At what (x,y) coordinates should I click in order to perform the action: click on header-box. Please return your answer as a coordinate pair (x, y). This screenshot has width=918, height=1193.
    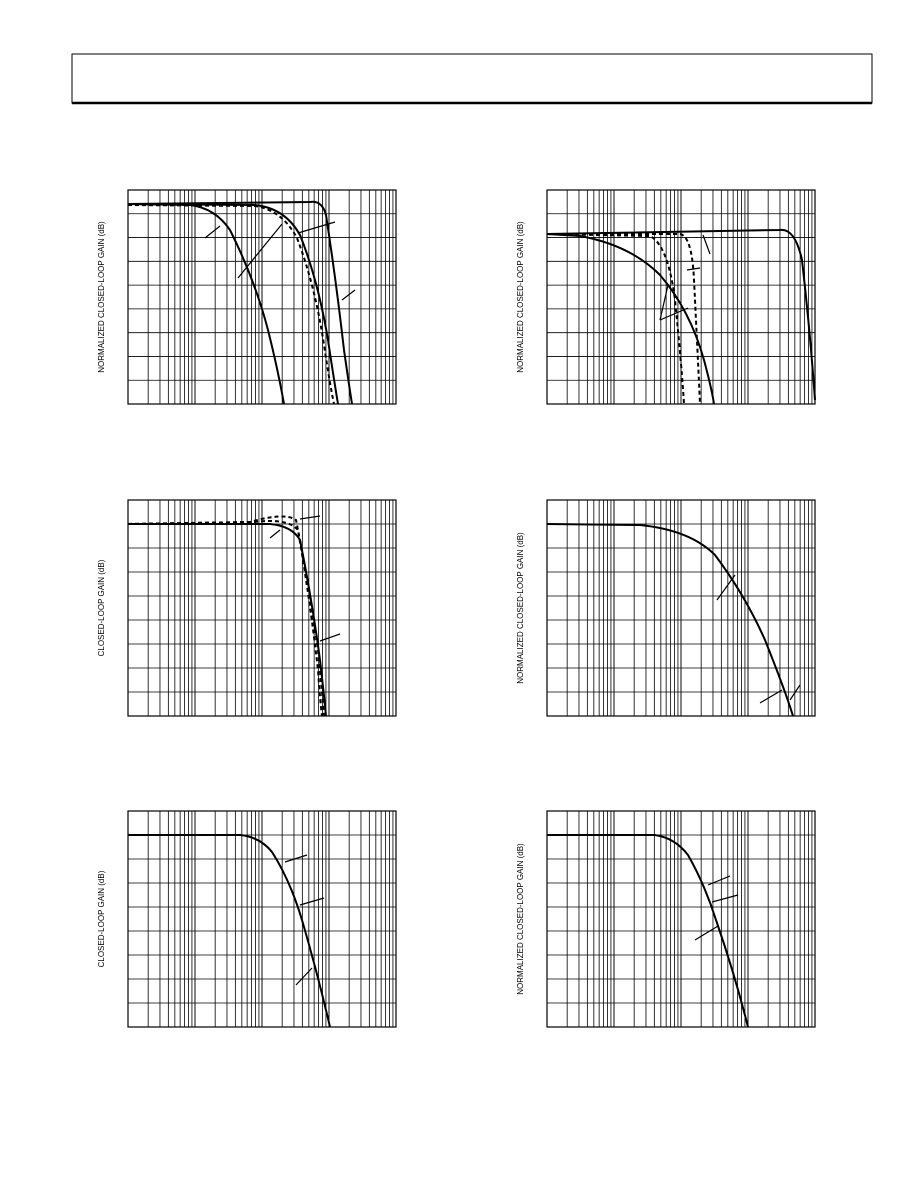
    Looking at the image, I should click on (472, 78).